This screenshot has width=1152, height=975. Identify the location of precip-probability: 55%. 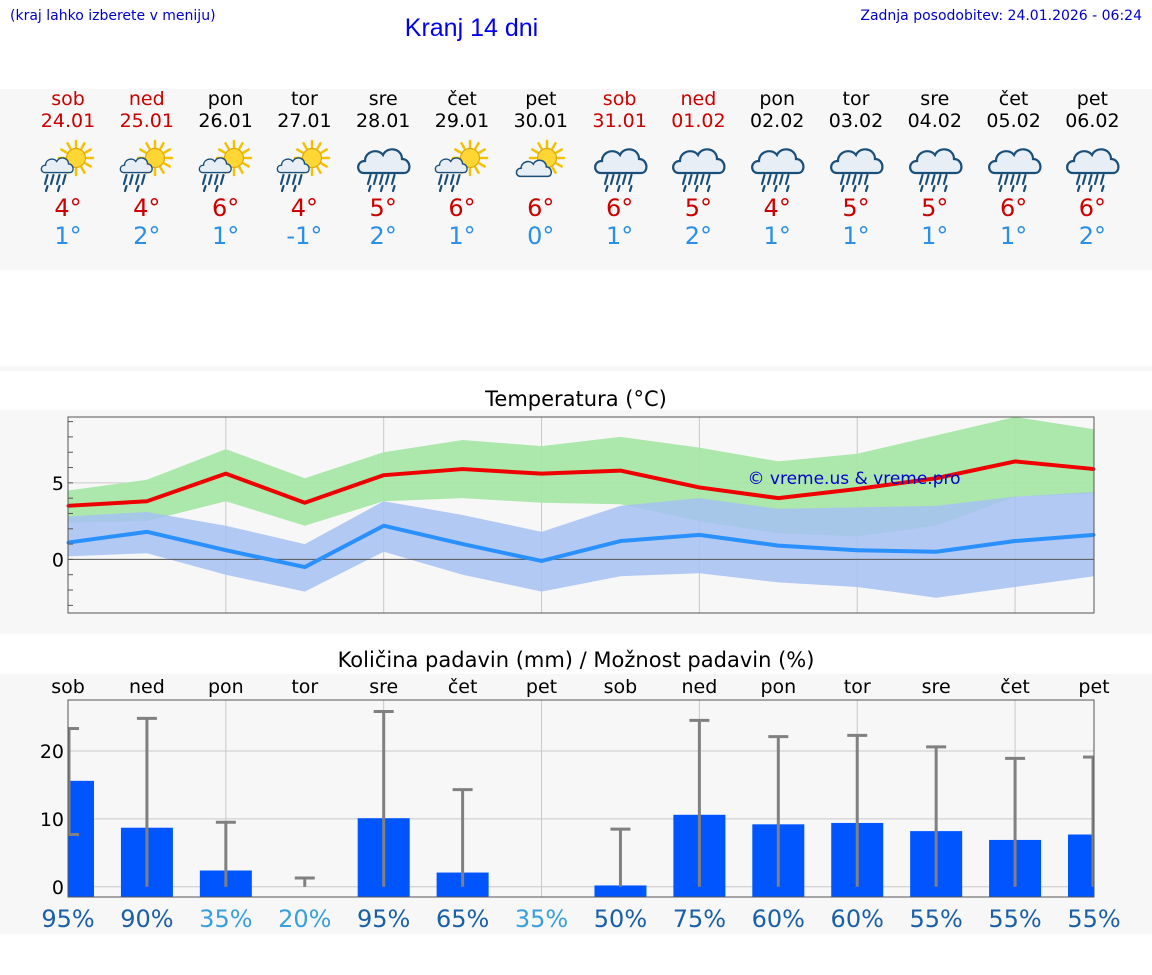
(935, 919).